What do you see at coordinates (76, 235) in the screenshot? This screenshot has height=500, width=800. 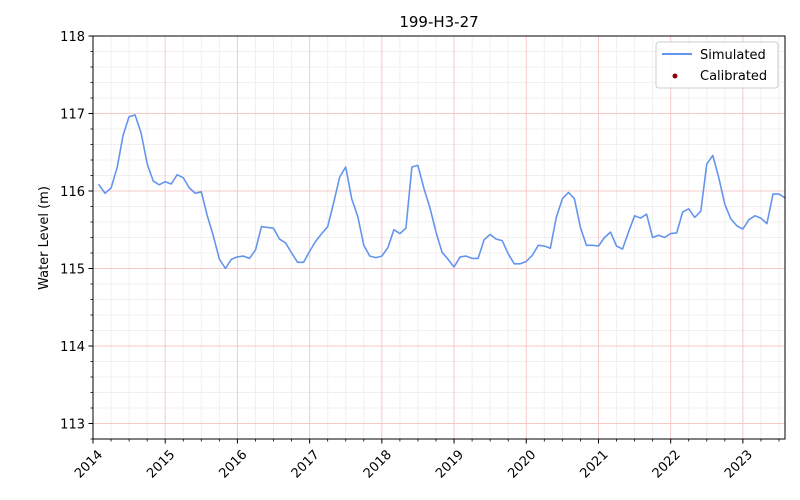 I see `y-axis: 113 114 115 116 117 118` at bounding box center [76, 235].